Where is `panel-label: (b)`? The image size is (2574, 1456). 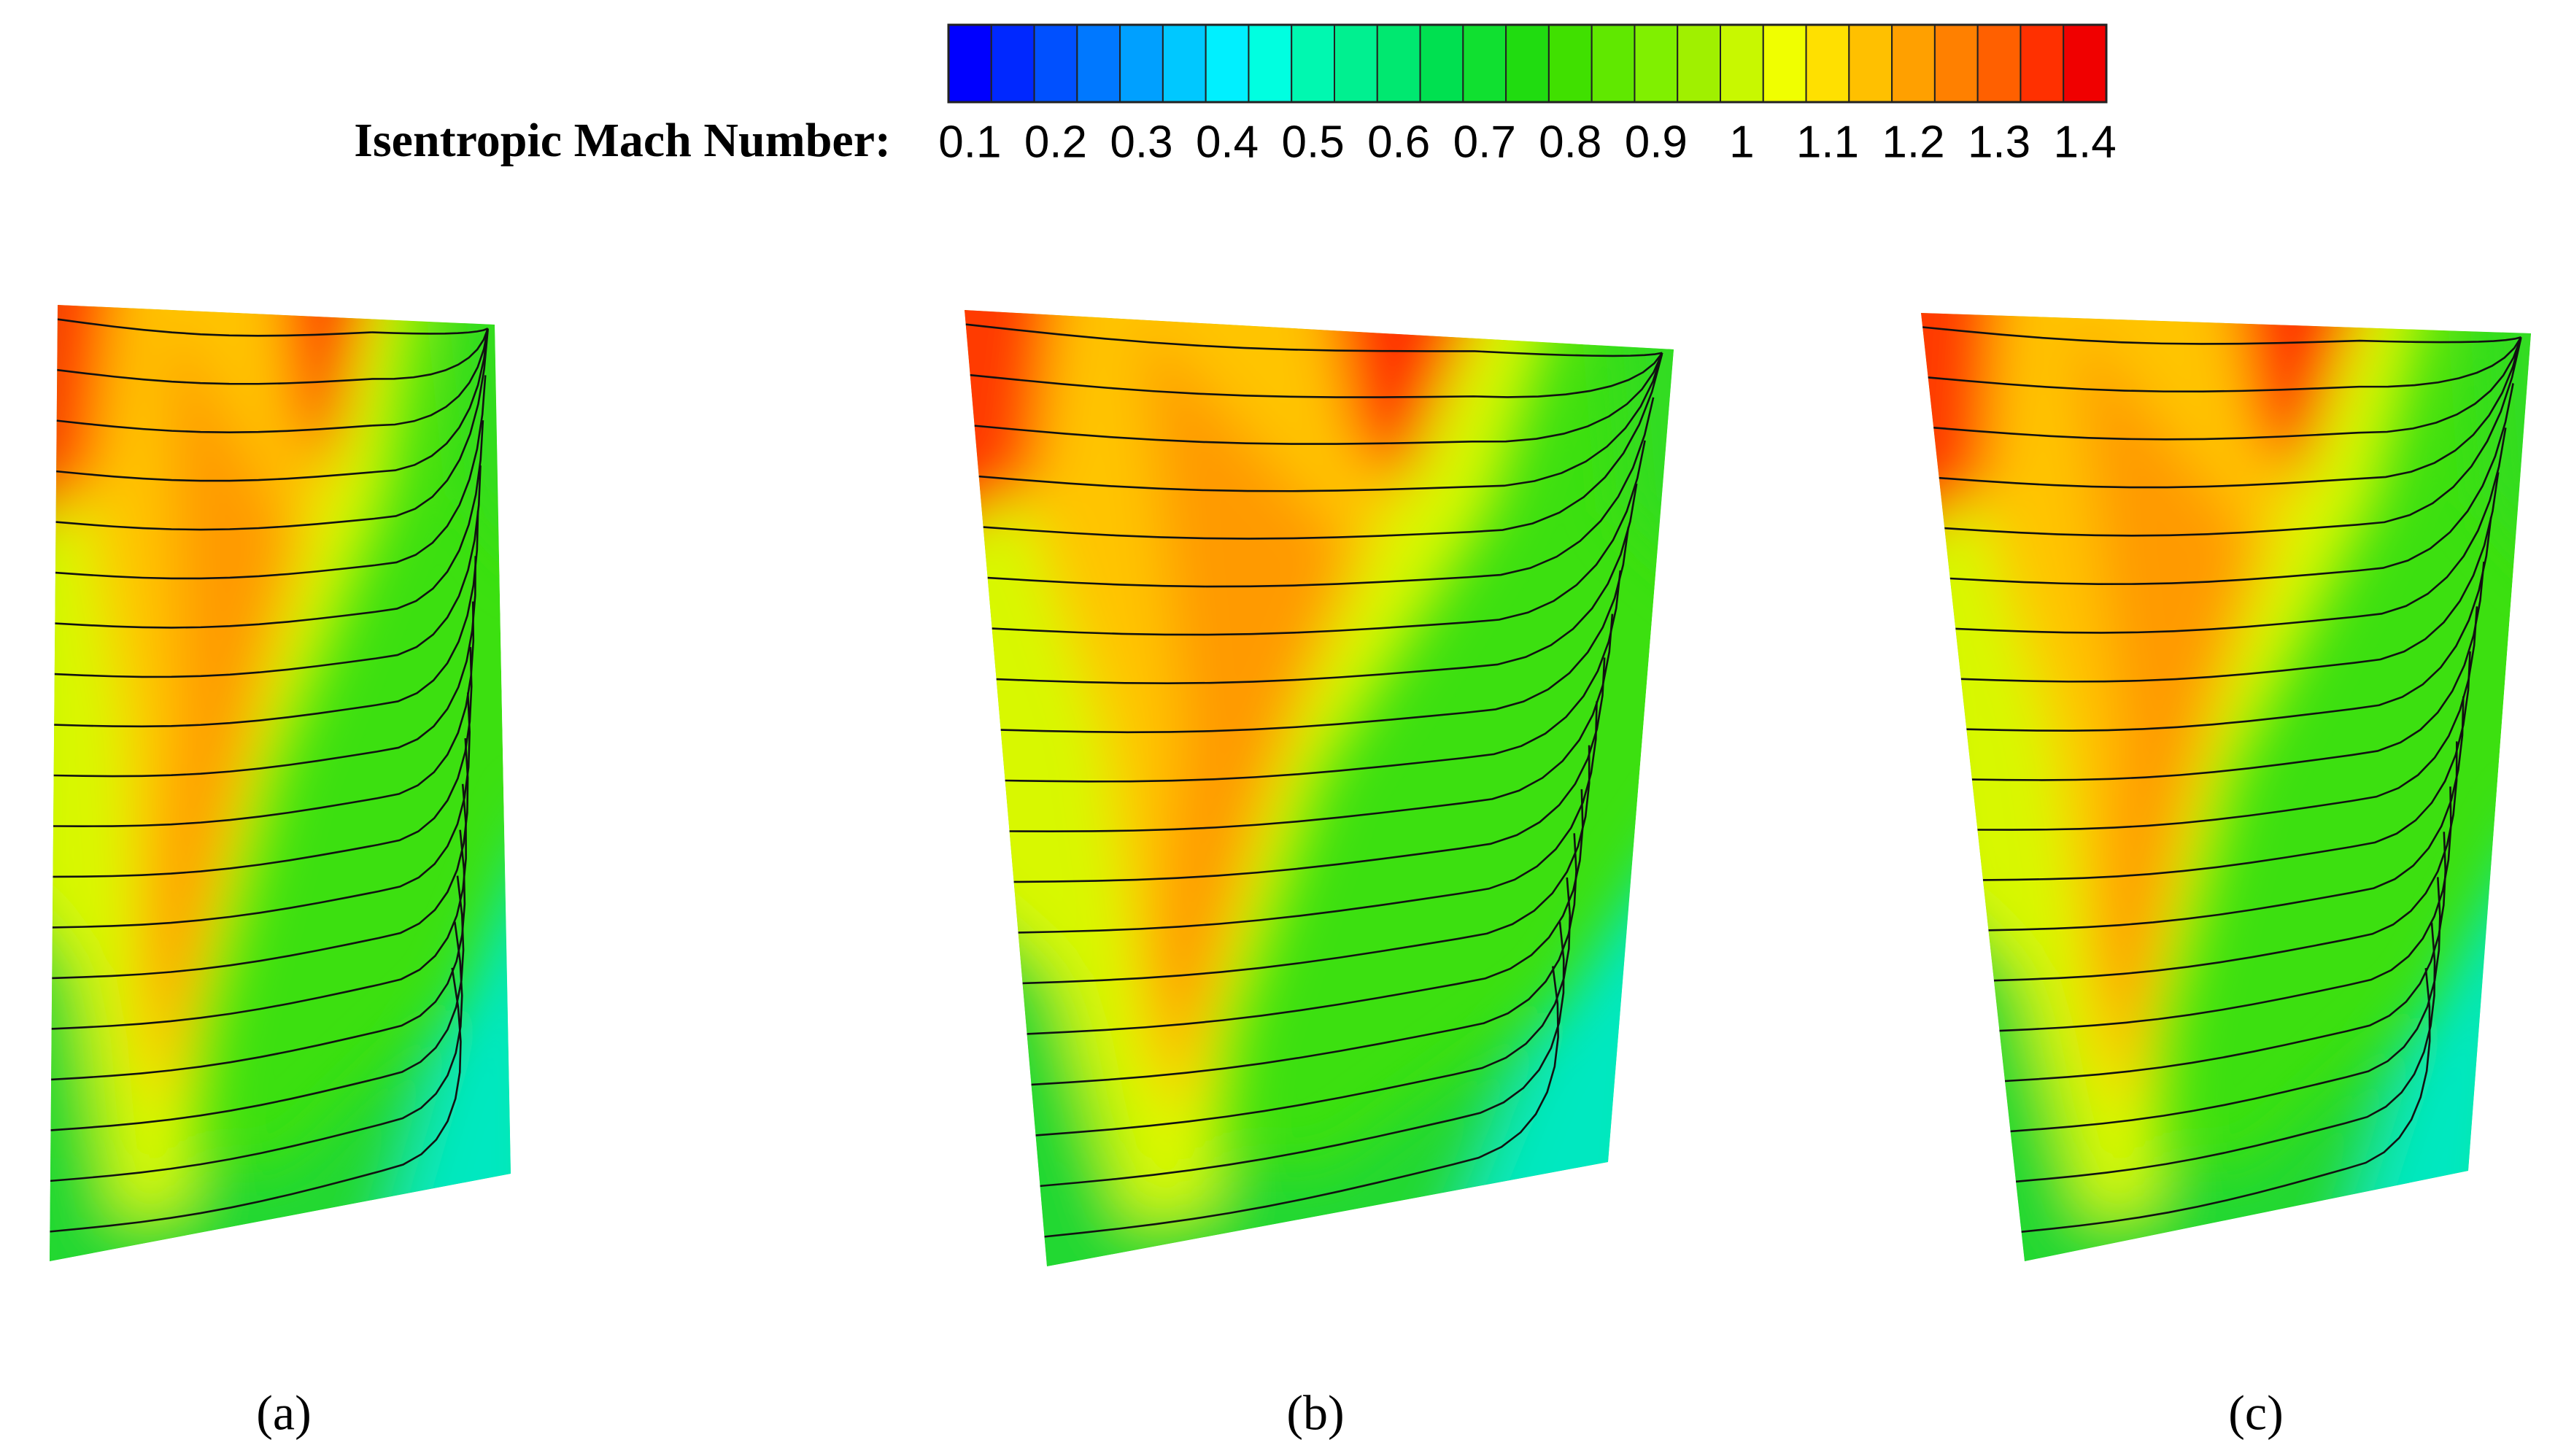
panel-label: (b) is located at coordinates (1315, 1413).